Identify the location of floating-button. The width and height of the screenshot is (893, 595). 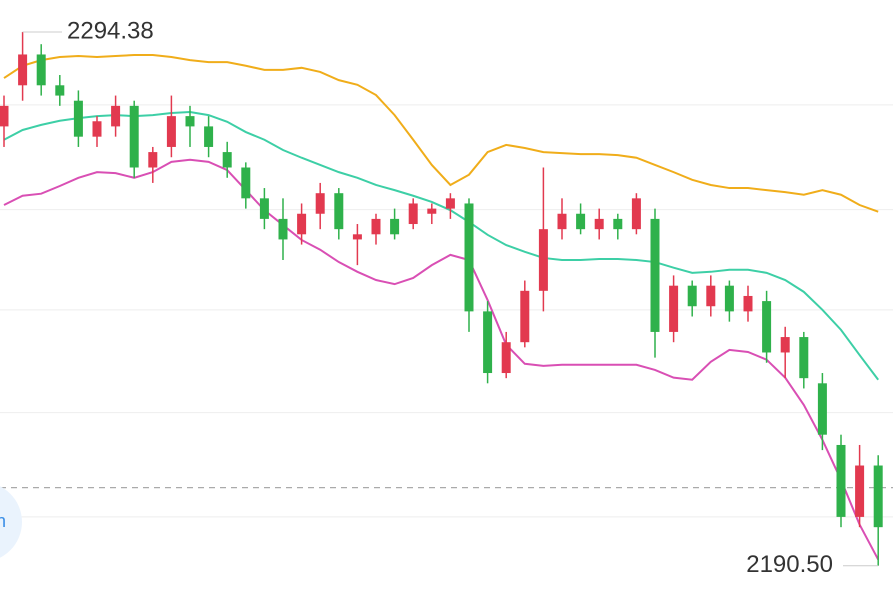
(11, 522).